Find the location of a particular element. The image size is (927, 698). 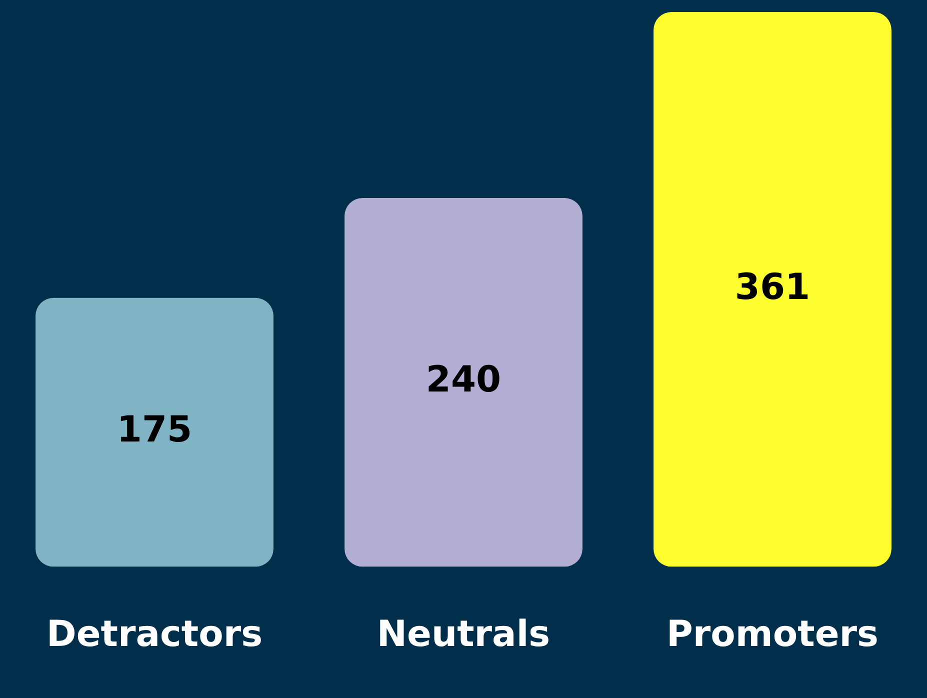

x-tick-label: Promoters is located at coordinates (772, 634).